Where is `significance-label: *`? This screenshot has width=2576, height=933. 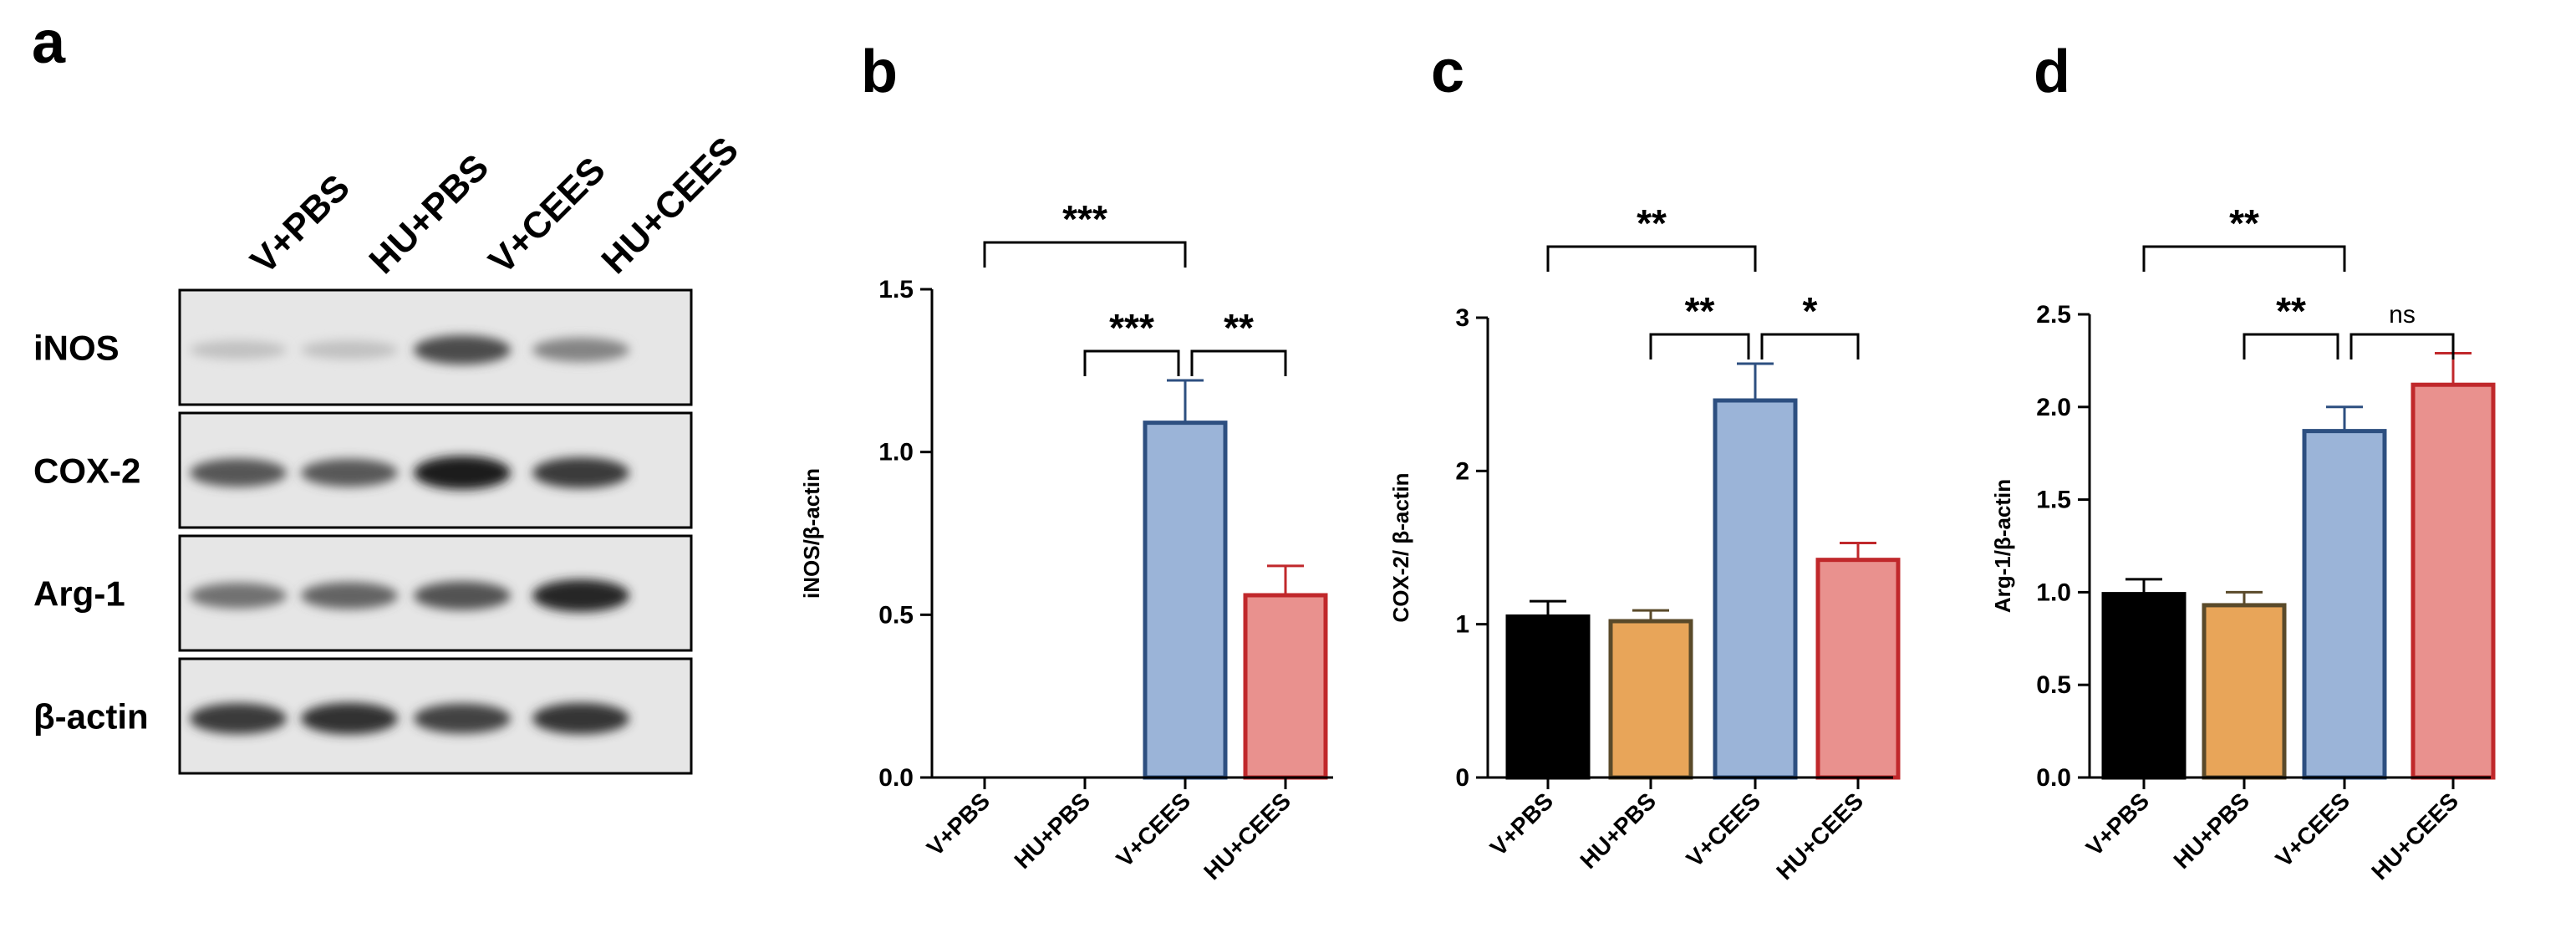
significance-label: * is located at coordinates (1810, 311).